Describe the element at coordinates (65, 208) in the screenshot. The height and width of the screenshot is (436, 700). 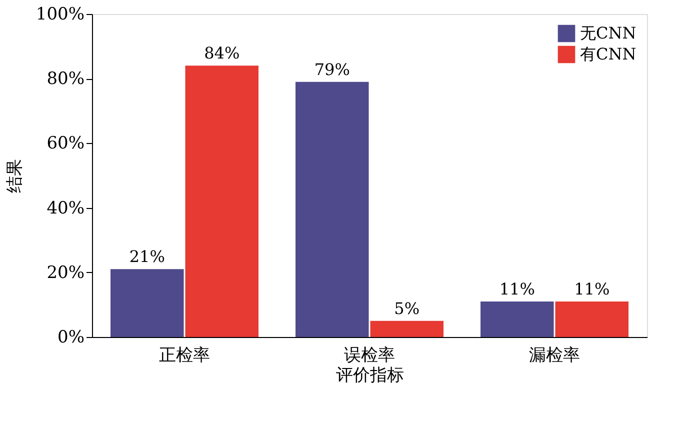
I see `y-tick-label: 40%` at that location.